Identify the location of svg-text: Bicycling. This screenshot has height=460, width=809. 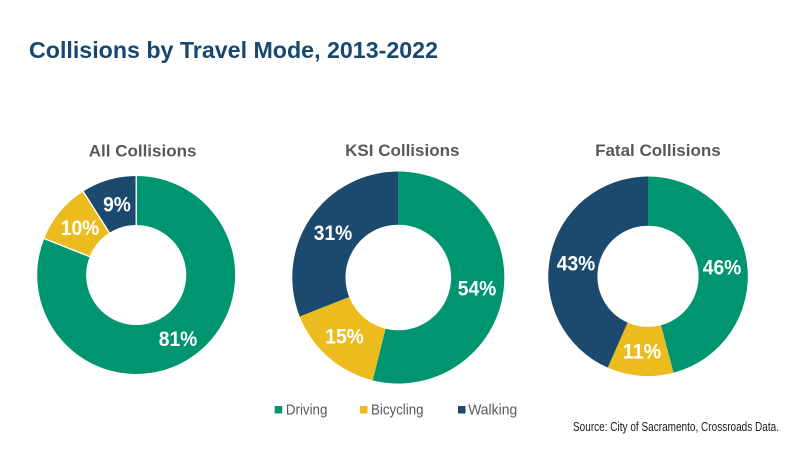
(397, 410).